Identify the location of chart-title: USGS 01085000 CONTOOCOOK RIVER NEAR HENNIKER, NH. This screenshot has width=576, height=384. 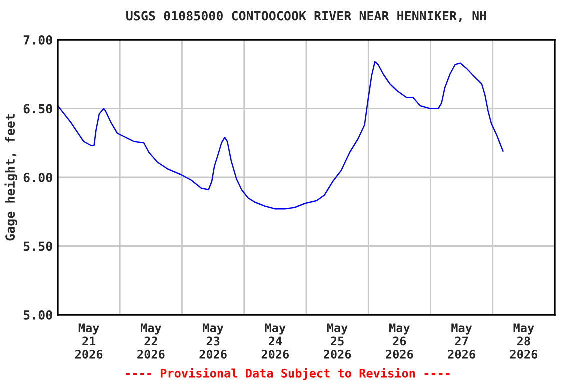
(306, 16).